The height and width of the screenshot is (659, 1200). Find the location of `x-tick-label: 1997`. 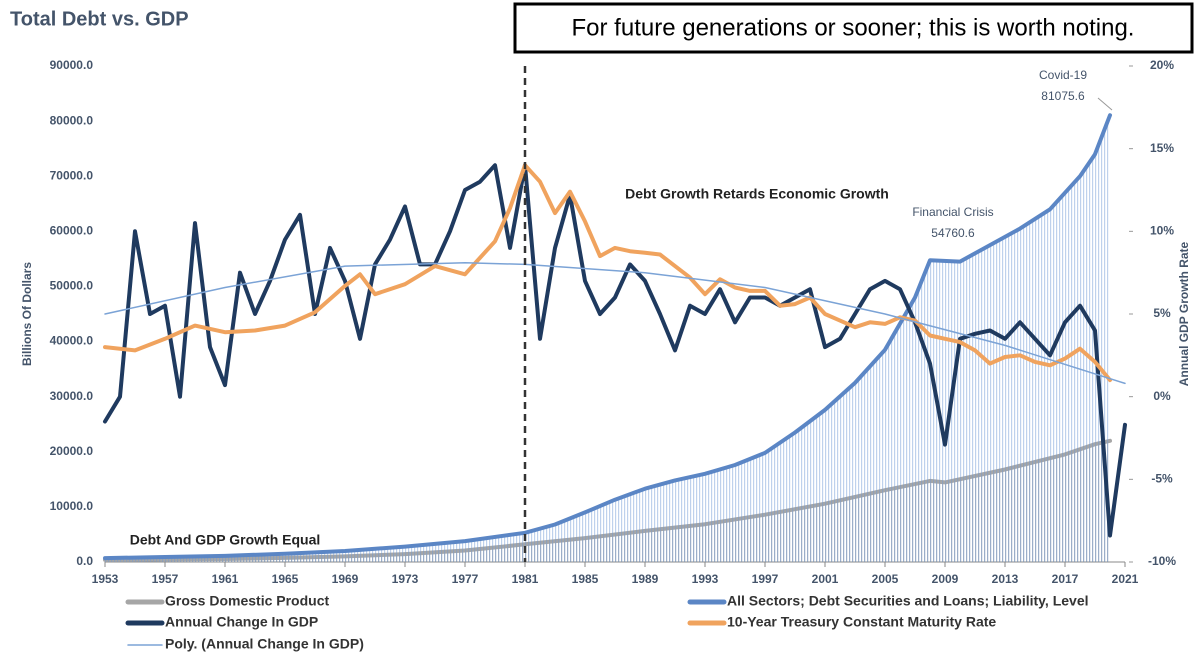

x-tick-label: 1997 is located at coordinates (765, 579).